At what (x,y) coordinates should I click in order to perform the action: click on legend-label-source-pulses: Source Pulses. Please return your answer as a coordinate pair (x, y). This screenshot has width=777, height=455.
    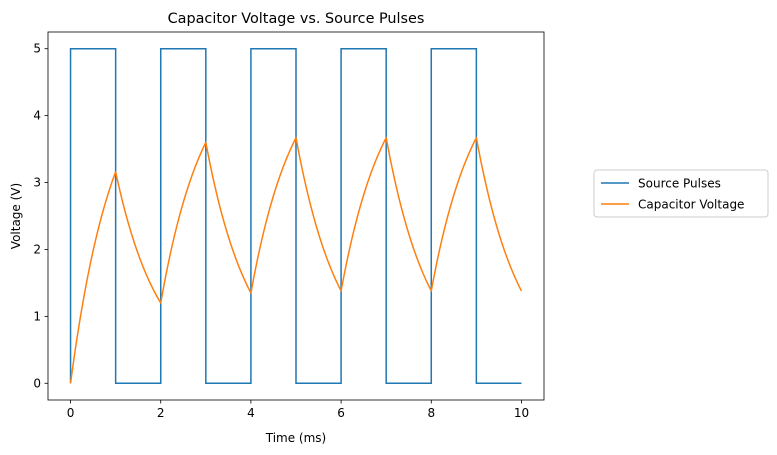
    Looking at the image, I should click on (679, 184).